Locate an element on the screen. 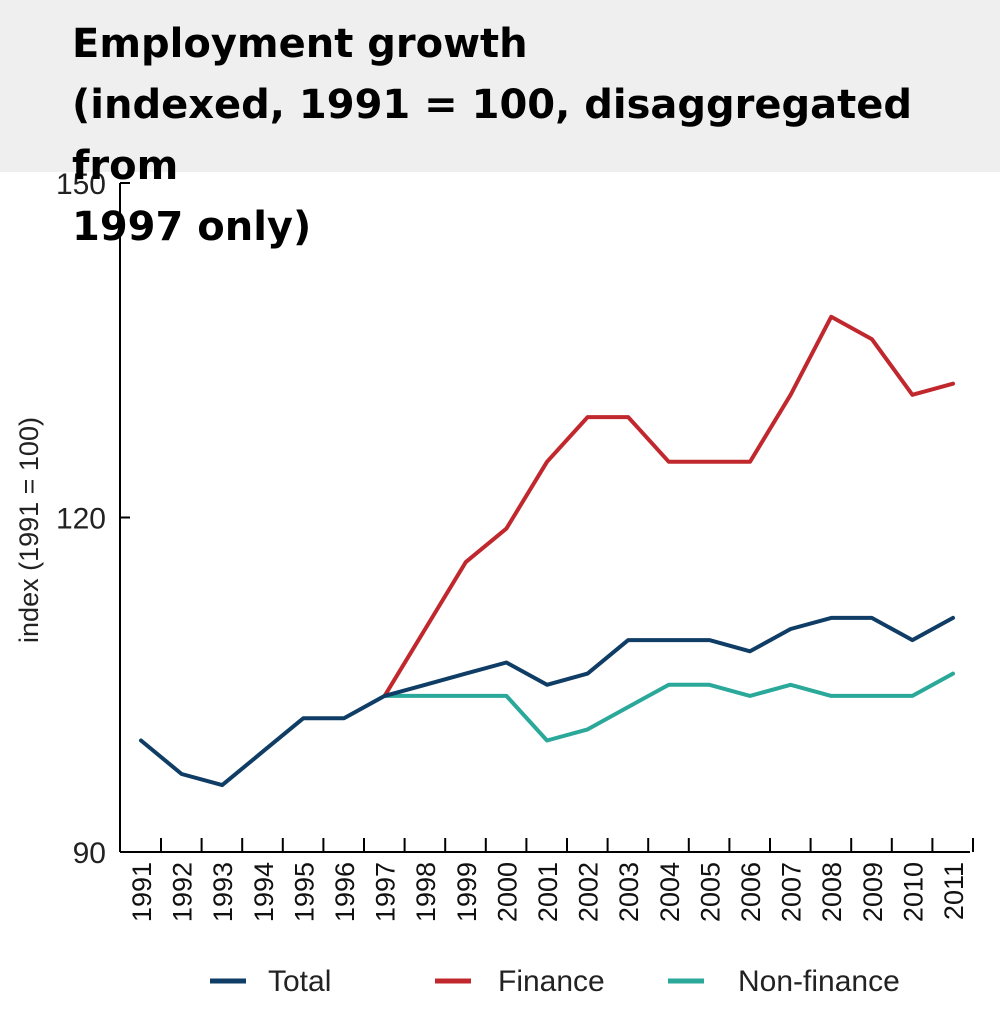 The width and height of the screenshot is (1000, 1024). x-tick-label: 2011 is located at coordinates (954, 891).